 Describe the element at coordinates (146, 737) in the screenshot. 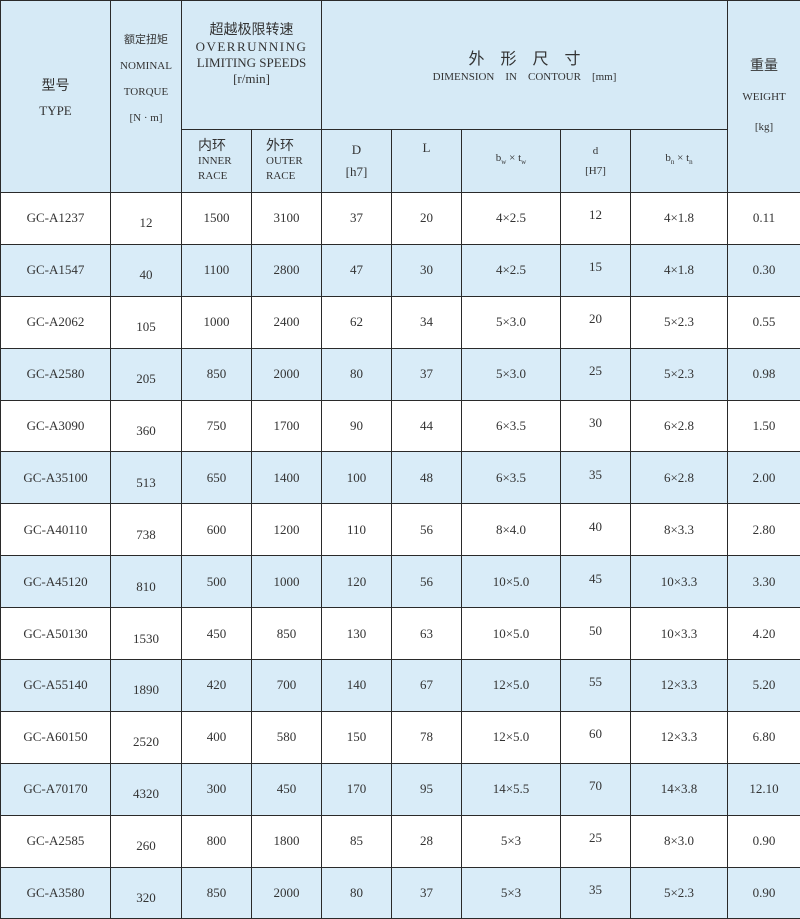

I see `cell-torque: 2520` at that location.